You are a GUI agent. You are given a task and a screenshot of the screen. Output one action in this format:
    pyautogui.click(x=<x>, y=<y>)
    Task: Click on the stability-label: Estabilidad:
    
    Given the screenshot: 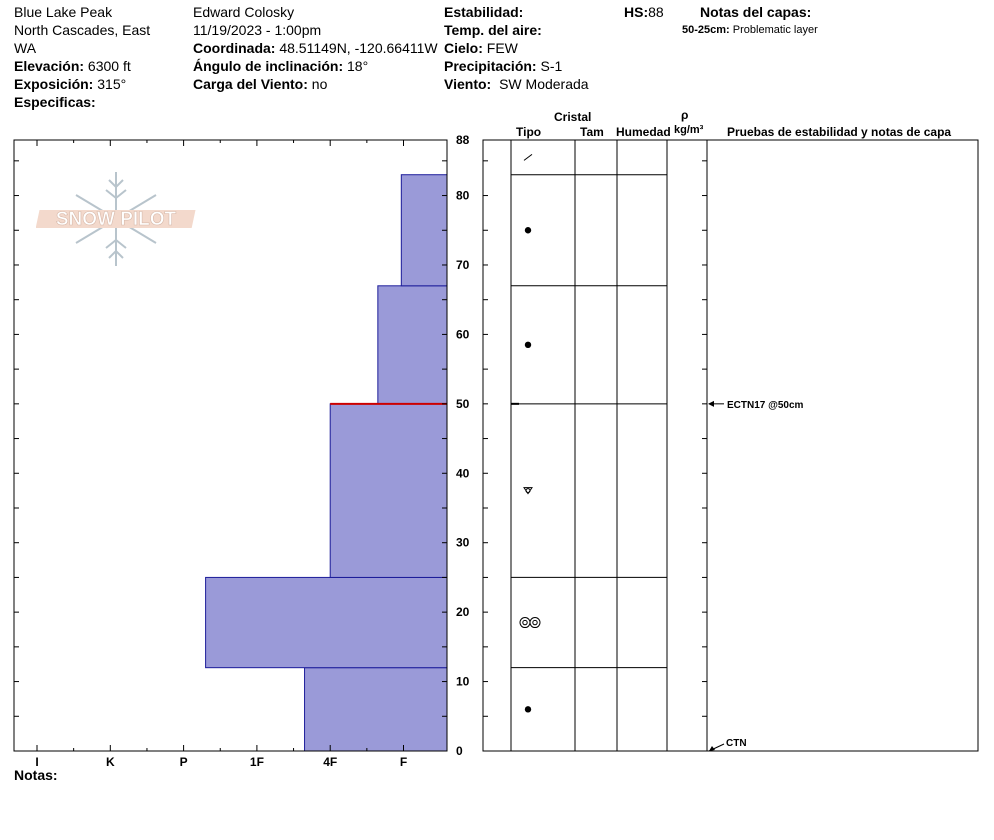 What is the action you would take?
    pyautogui.click(x=484, y=12)
    